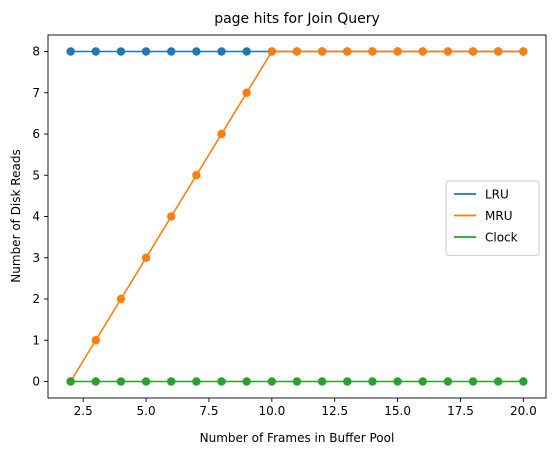  Describe the element at coordinates (36, 93) in the screenshot. I see `y-tick-label: 7` at that location.